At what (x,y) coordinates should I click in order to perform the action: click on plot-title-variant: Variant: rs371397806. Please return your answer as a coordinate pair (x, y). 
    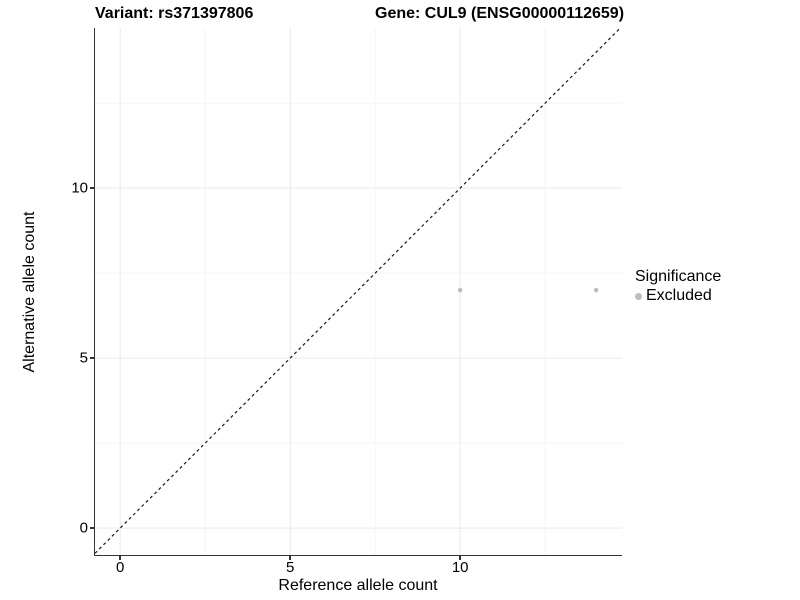
    Looking at the image, I should click on (174, 13).